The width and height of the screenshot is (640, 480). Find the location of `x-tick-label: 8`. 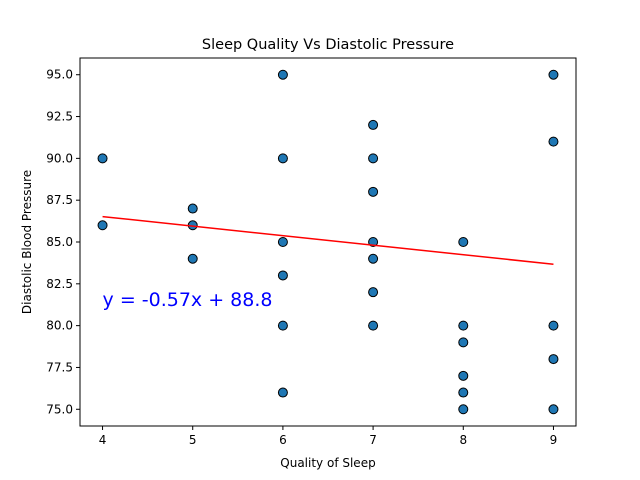

x-tick-label: 8 is located at coordinates (463, 440).